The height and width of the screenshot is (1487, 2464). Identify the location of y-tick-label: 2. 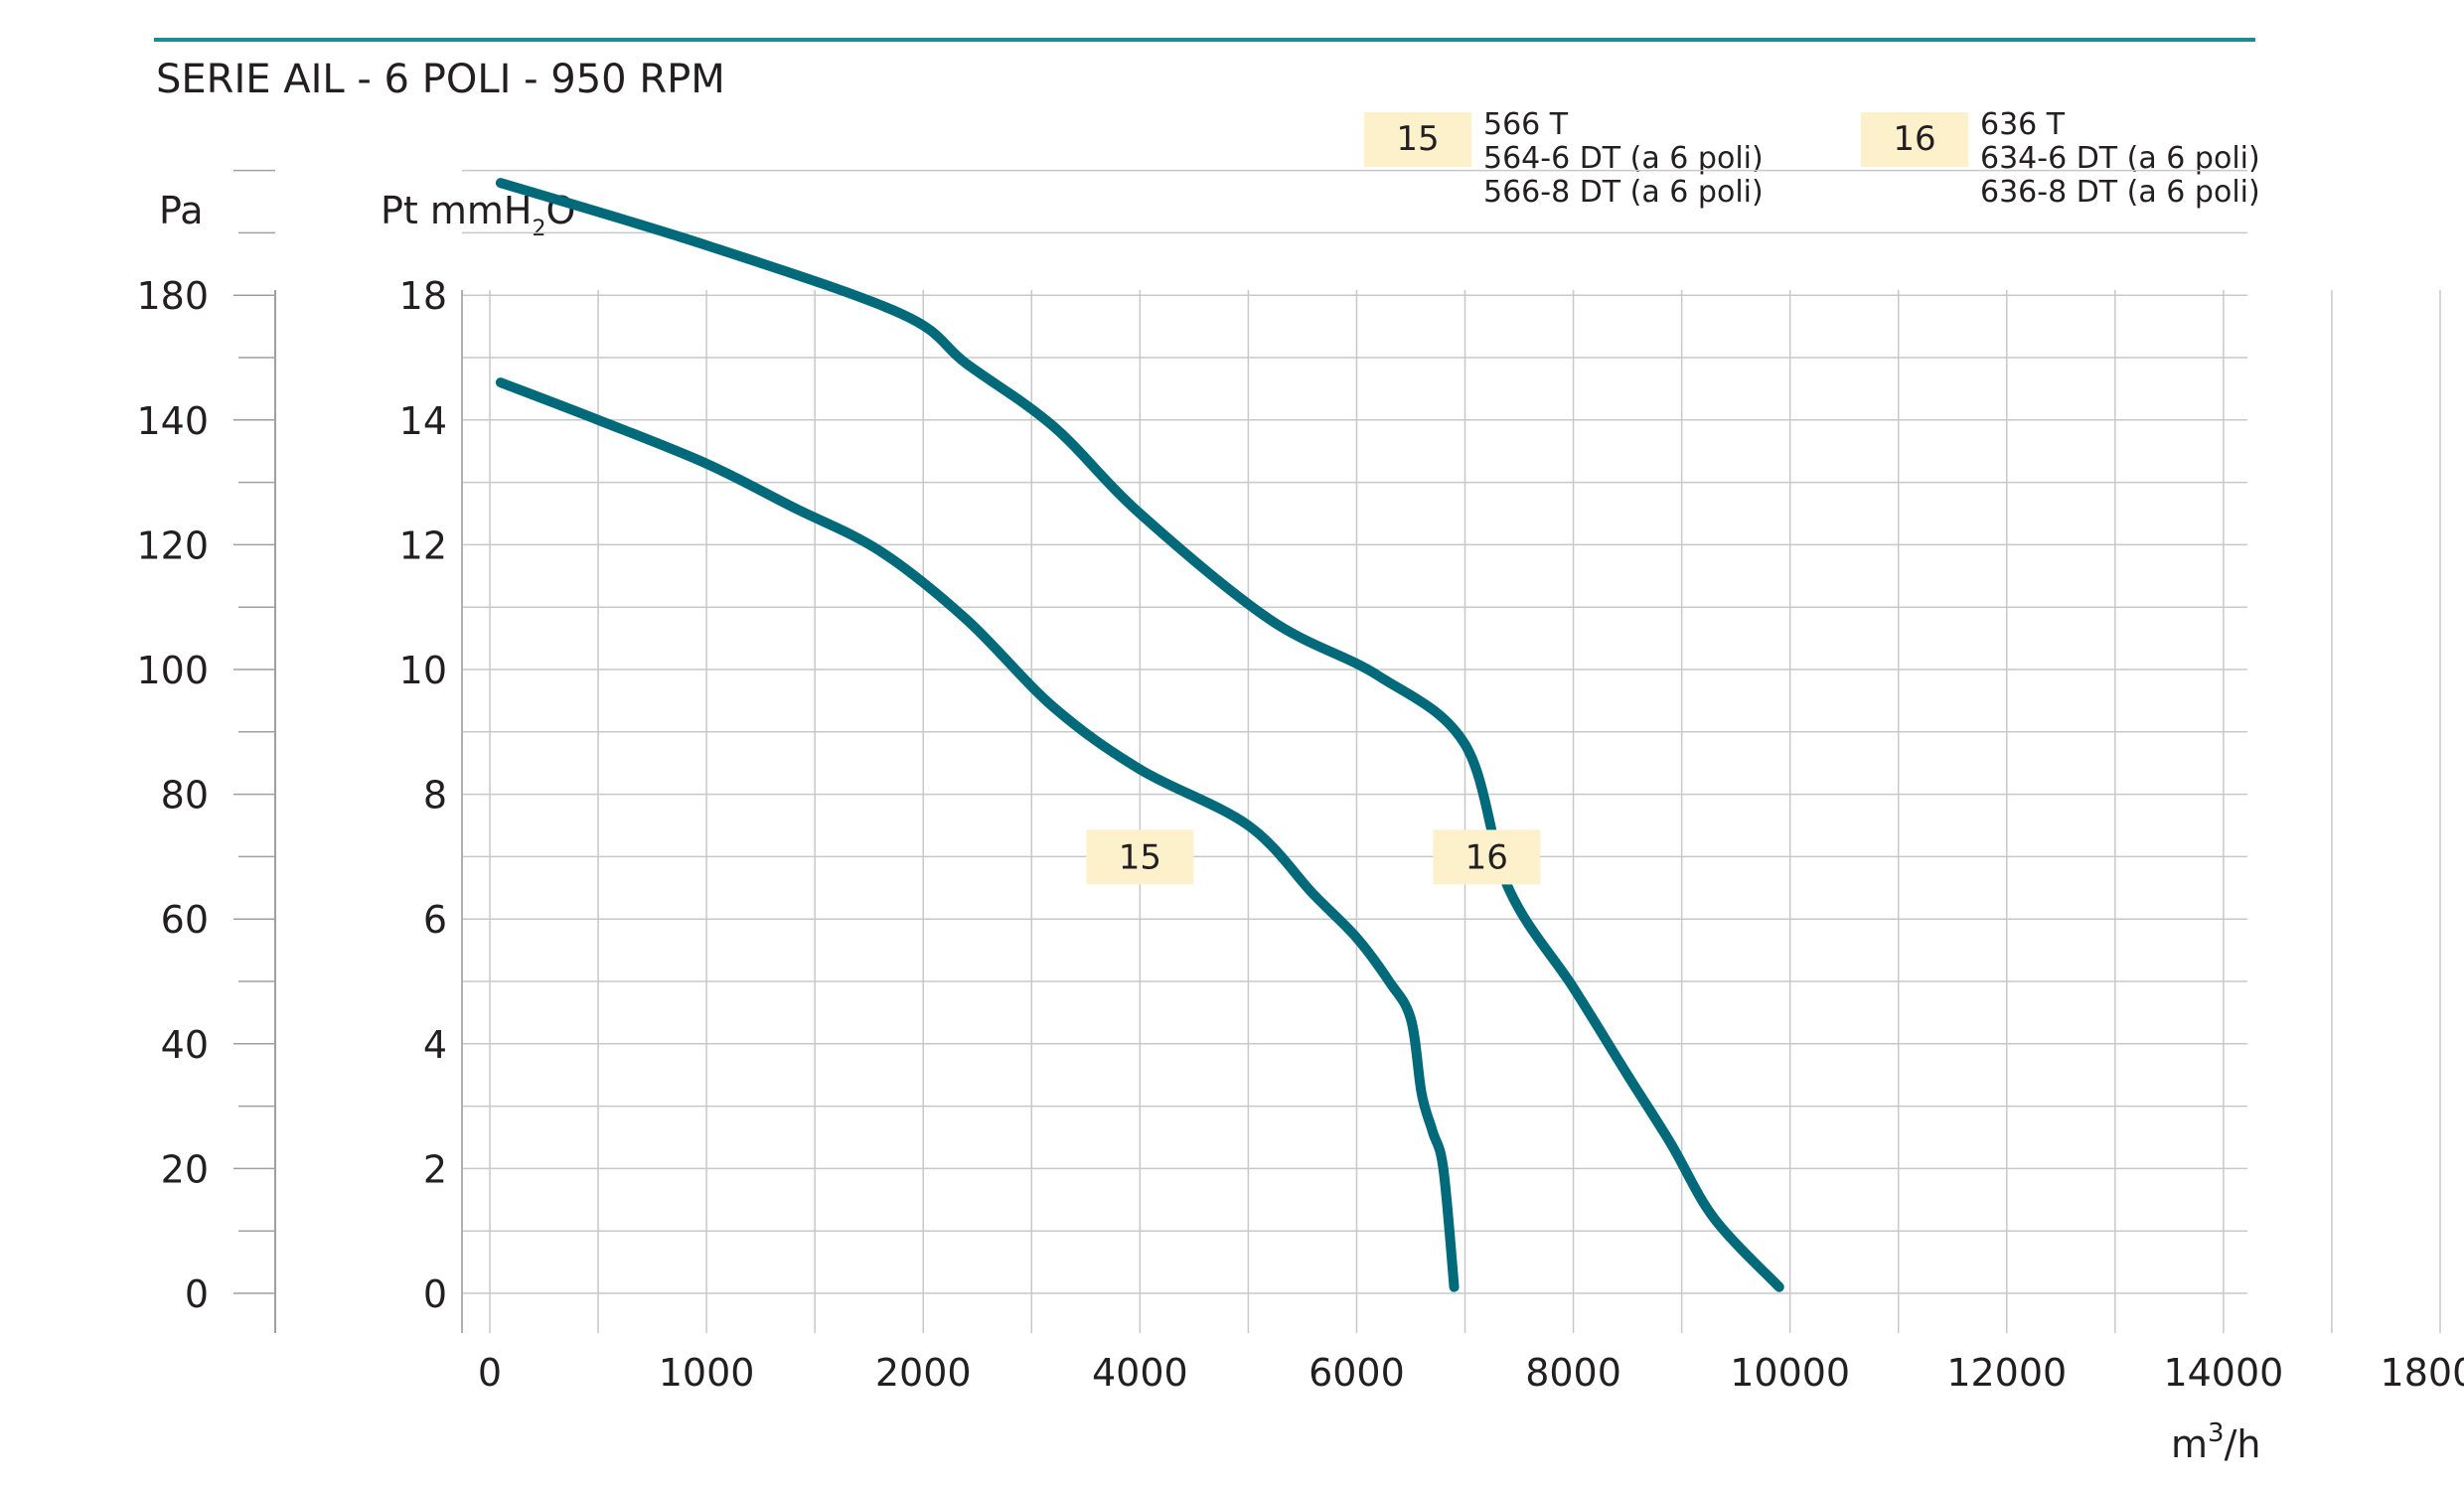
(435, 1169).